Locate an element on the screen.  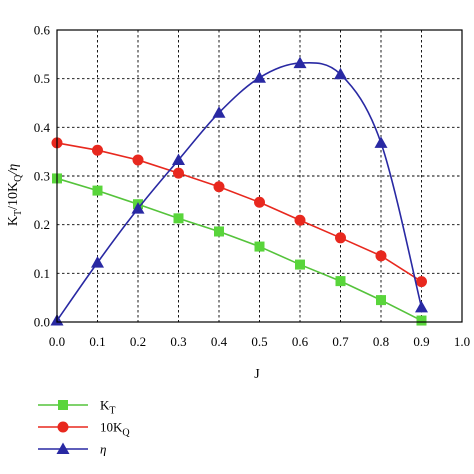
y-tick-labels: 0.0 0.1 0.2 0.3 0.4 0.5 0.6 is located at coordinates (42, 176).